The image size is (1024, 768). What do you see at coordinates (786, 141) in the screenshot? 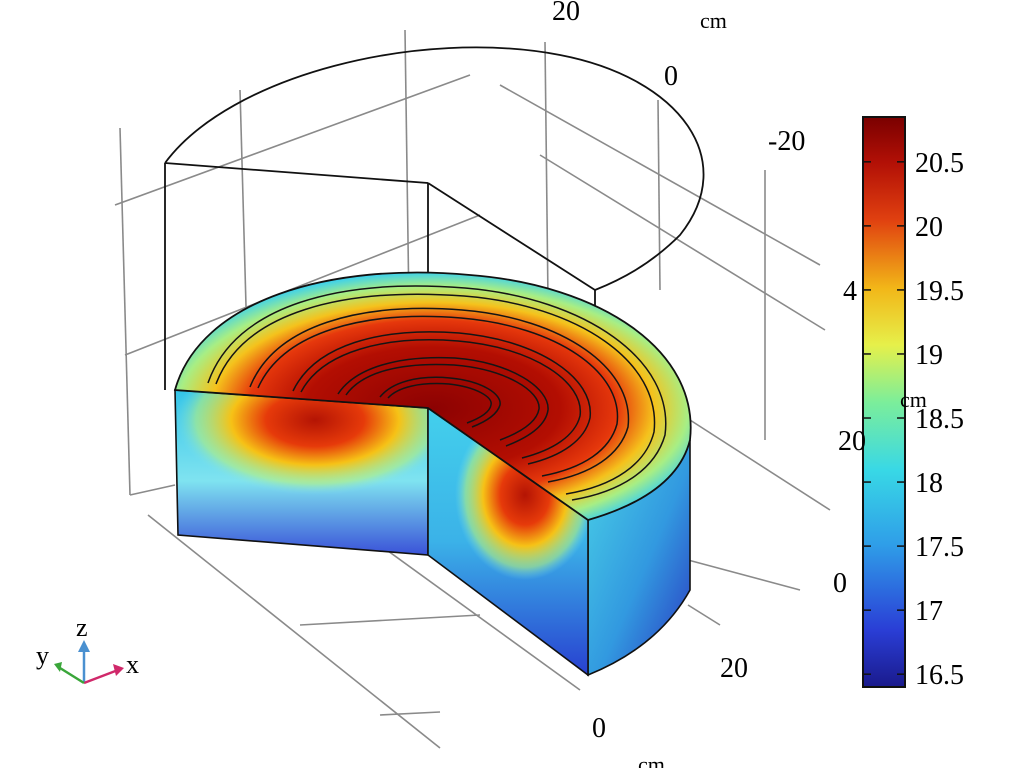
I see `y-tick-m20: -20` at bounding box center [786, 141].